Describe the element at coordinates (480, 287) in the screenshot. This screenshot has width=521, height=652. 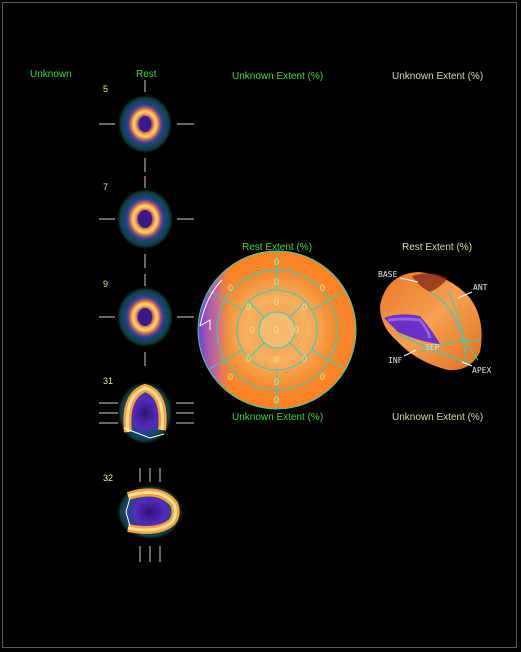
I see `model-label-ant: ANT` at that location.